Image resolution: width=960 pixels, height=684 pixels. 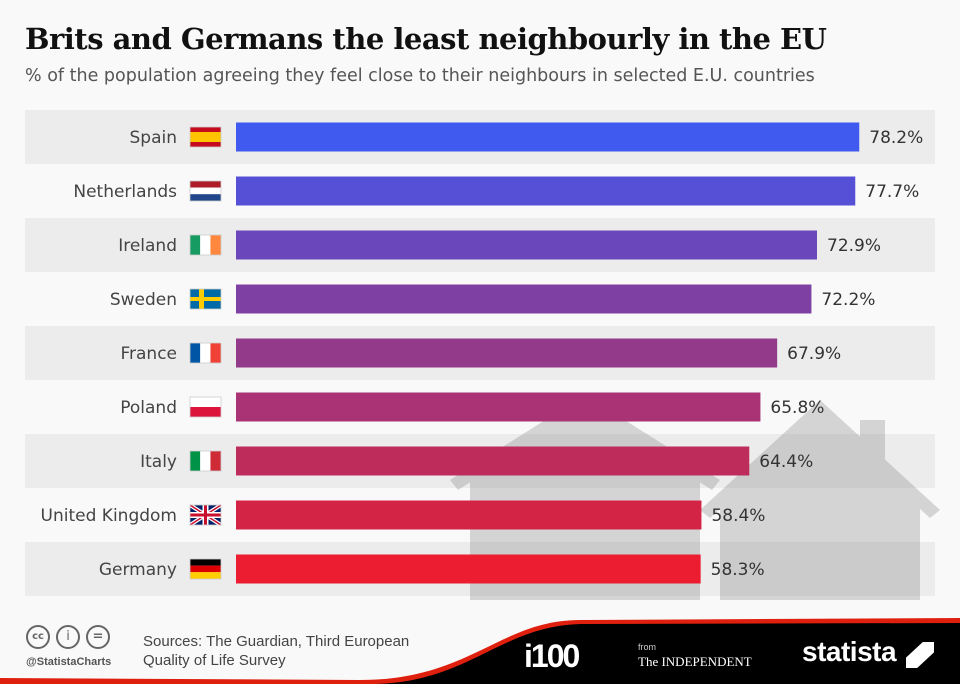 I want to click on source-line-1: Sources: The Guardian, Third European, so click(x=276, y=641).